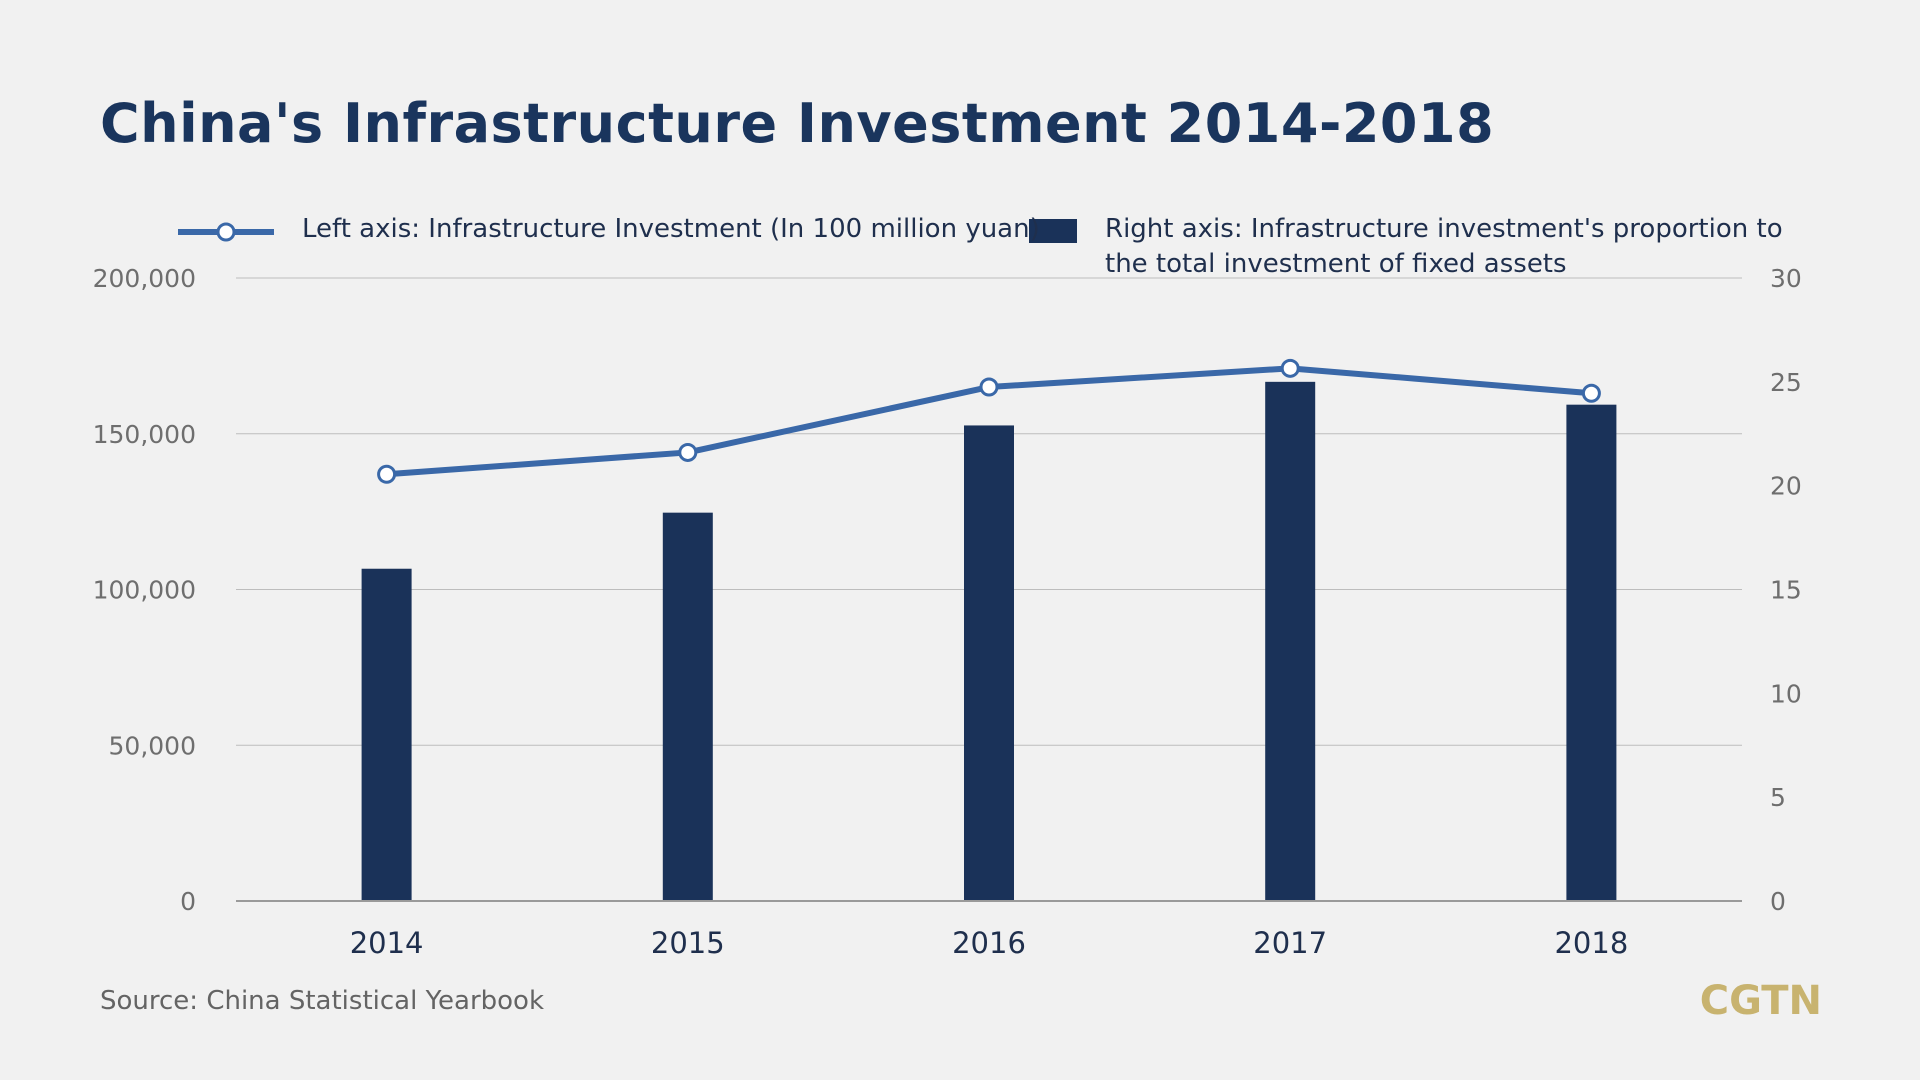  I want to click on legend-line-point-marker, so click(226, 232).